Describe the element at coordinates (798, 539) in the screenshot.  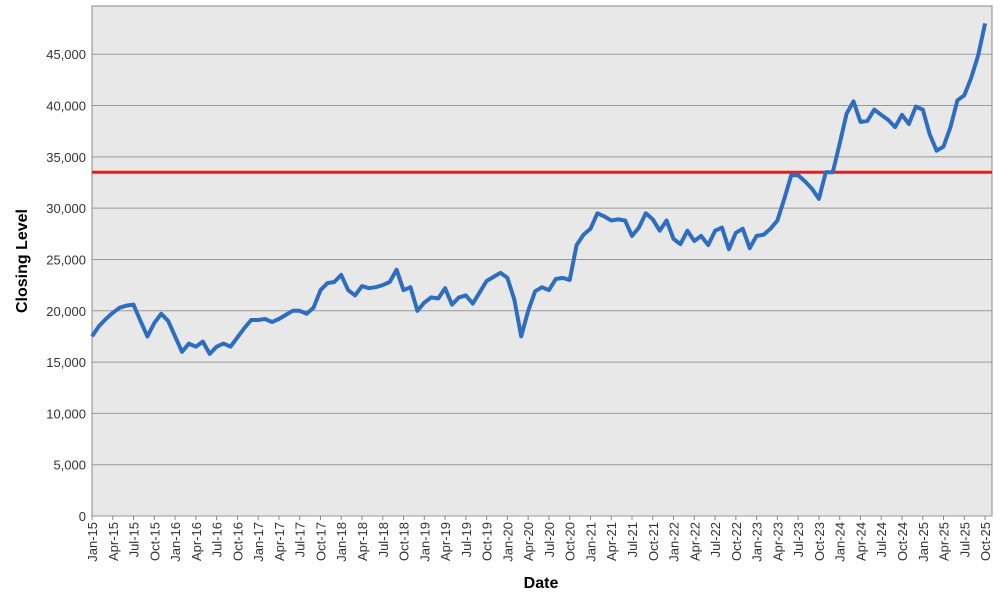
I see `x-tick-label: Jul-23` at that location.